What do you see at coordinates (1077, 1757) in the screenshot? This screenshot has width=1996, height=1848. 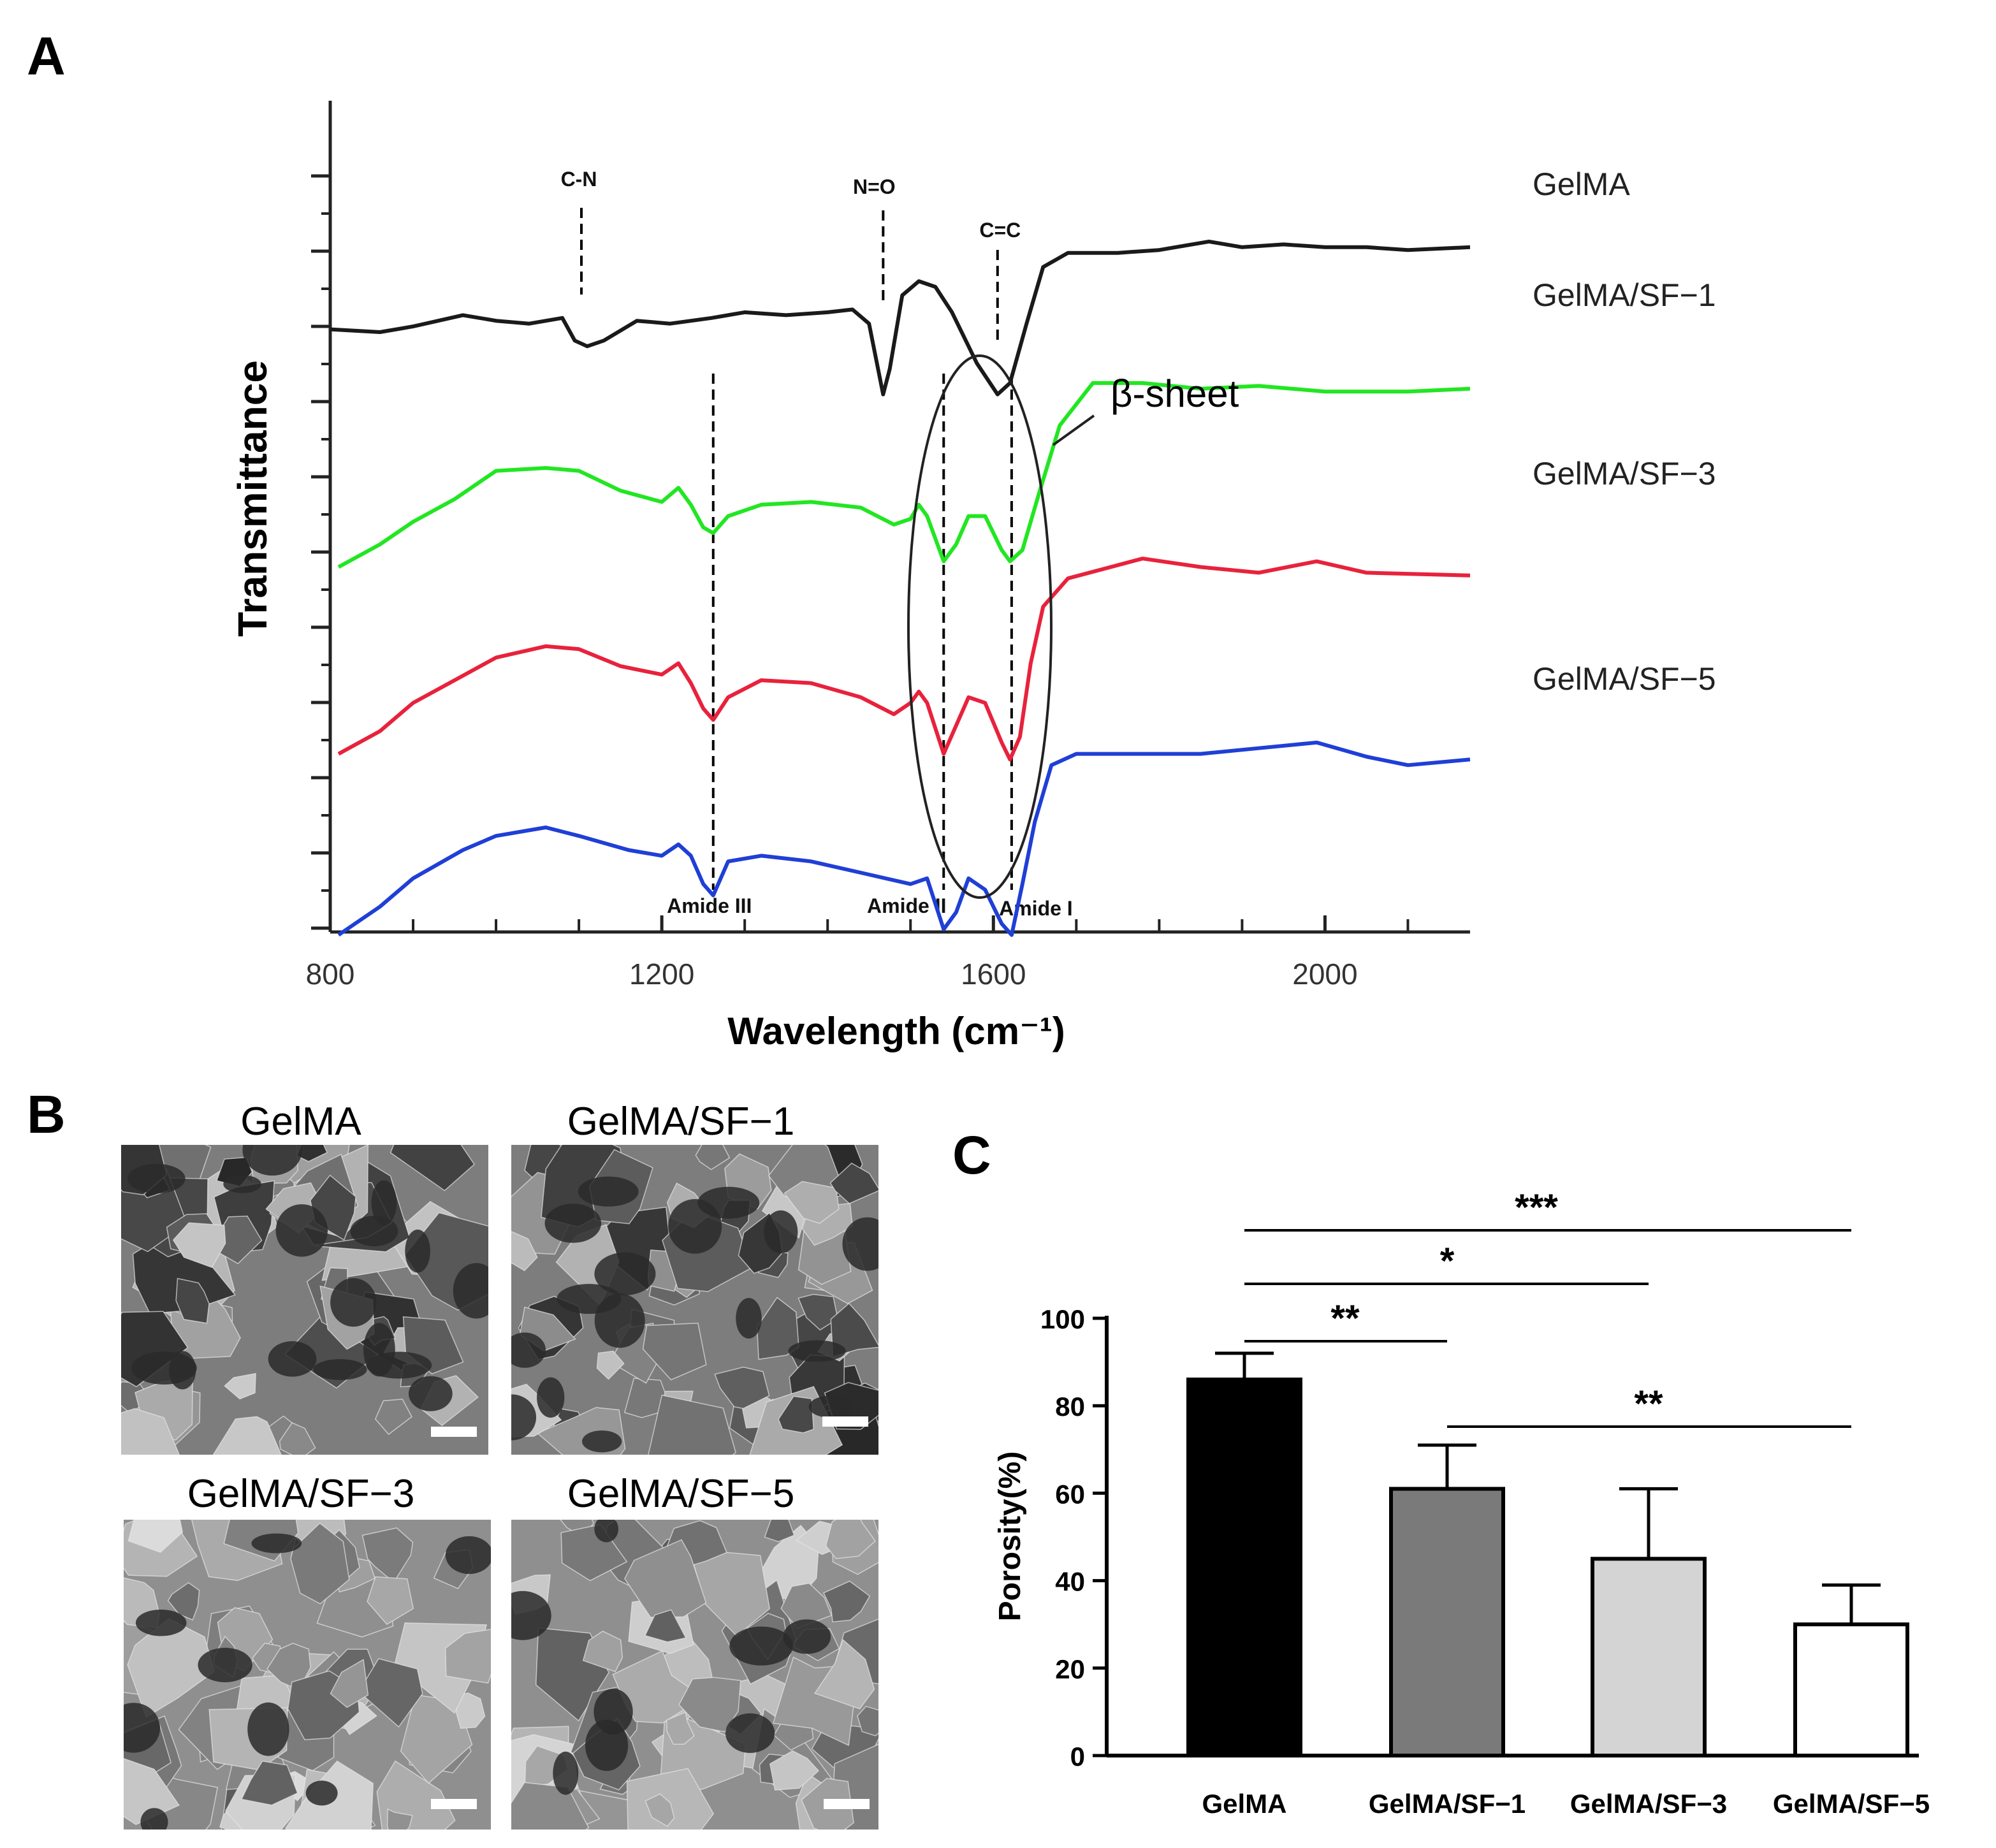 I see `bar-y-tick-label: 0` at bounding box center [1077, 1757].